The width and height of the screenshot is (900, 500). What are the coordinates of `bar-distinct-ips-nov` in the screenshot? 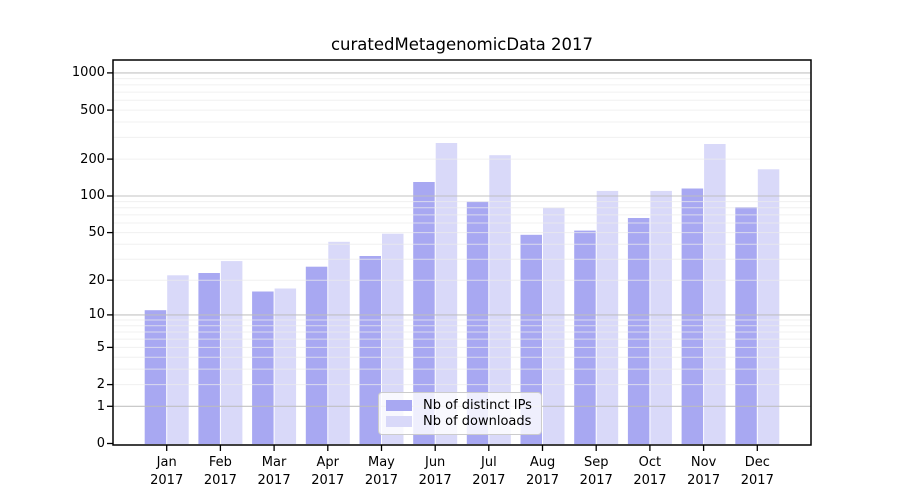 It's located at (692, 316).